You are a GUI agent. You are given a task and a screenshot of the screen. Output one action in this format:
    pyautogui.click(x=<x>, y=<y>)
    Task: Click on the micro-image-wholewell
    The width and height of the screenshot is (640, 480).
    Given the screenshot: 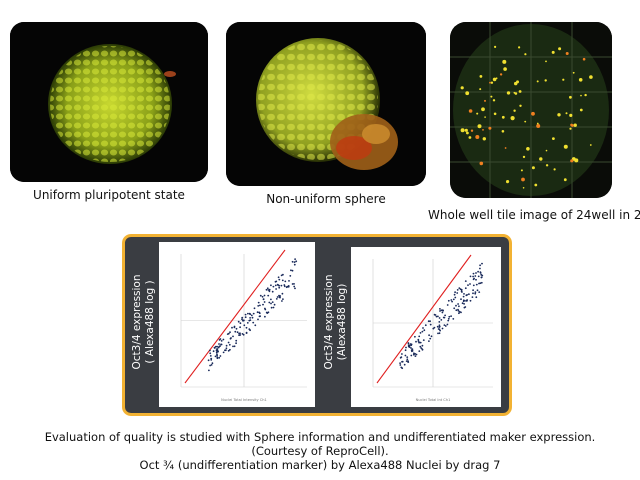 What is the action you would take?
    pyautogui.click(x=531, y=110)
    